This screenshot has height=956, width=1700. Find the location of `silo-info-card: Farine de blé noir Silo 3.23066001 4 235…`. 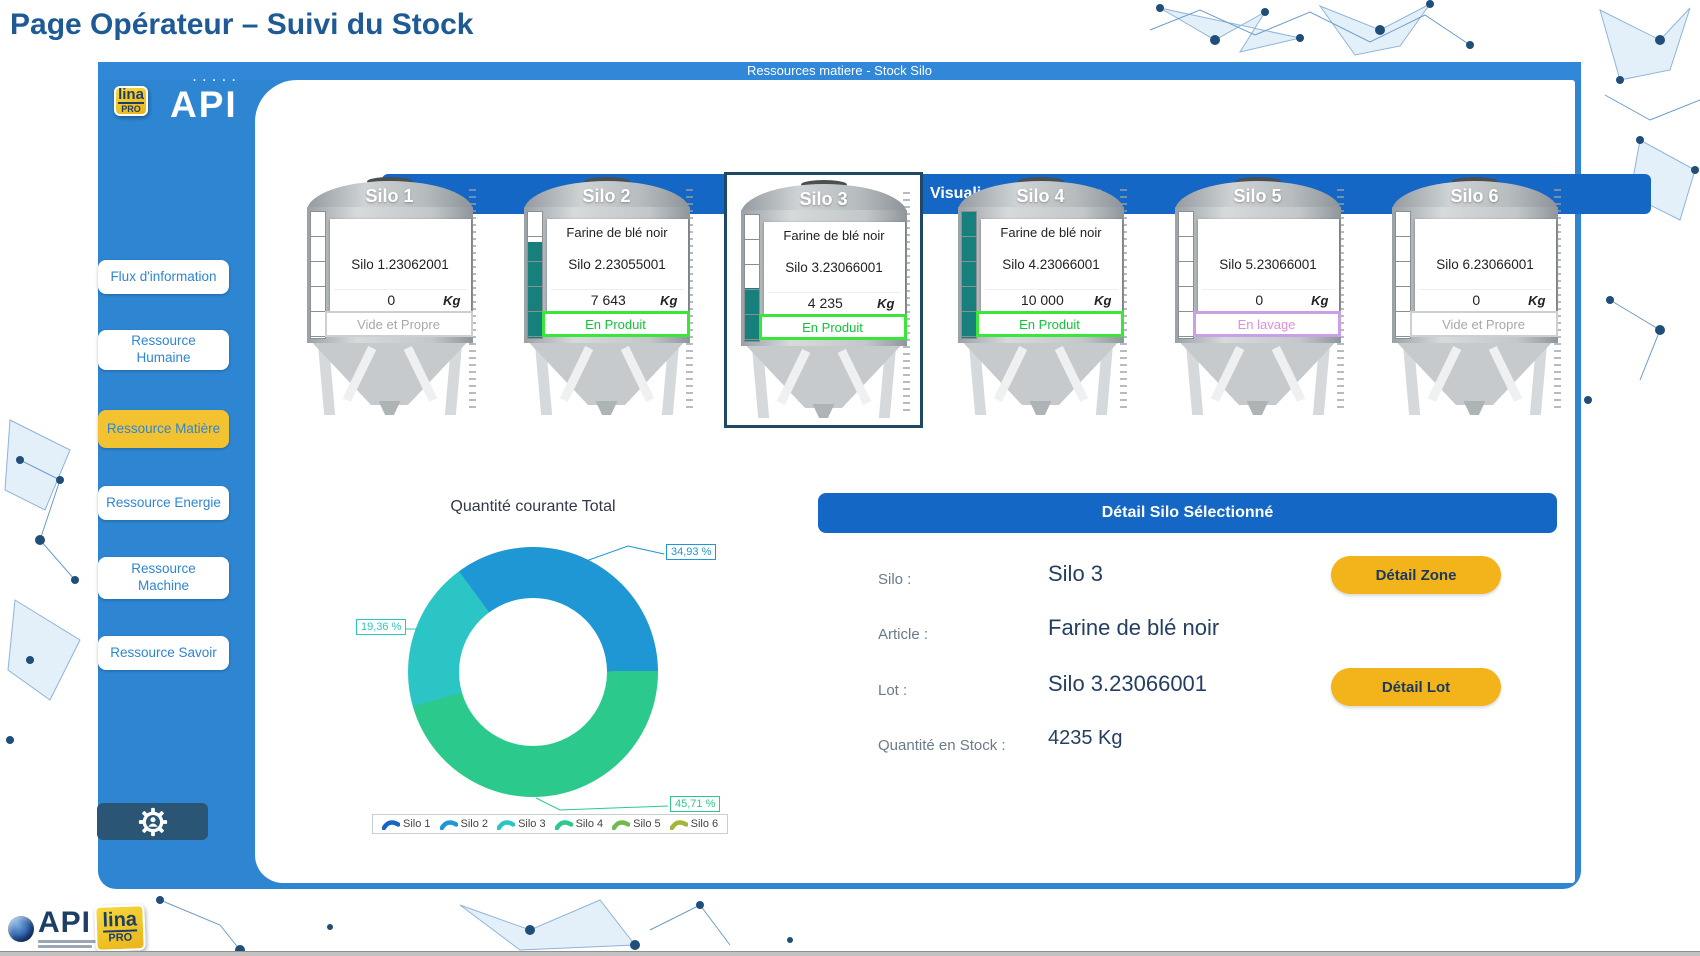

silo-info-card: Farine de blé noir Silo 3.23066001 4 235… is located at coordinates (834, 268).